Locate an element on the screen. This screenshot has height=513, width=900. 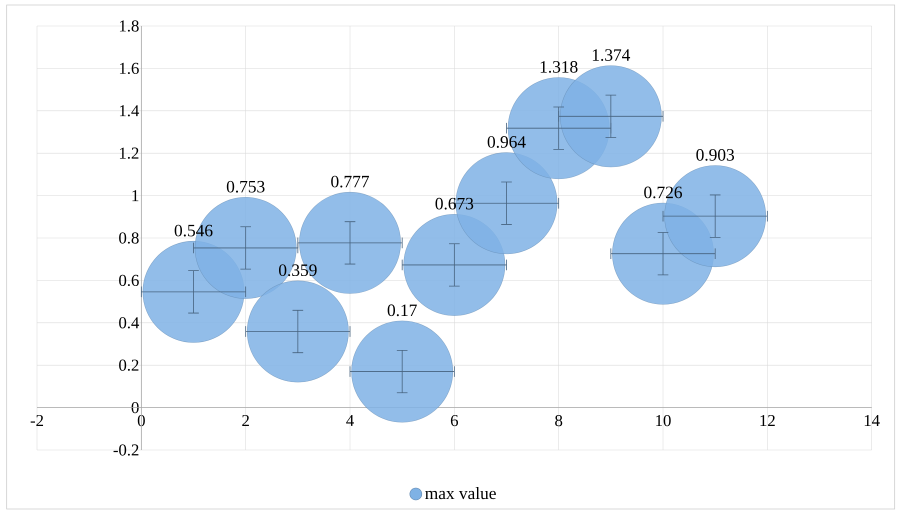
x-tick-label: 4 is located at coordinates (350, 420).